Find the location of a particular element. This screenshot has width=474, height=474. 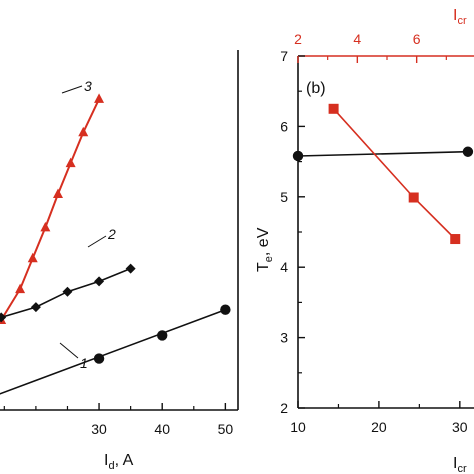

panel-b-y-tick-label: 4 is located at coordinates (284, 267).